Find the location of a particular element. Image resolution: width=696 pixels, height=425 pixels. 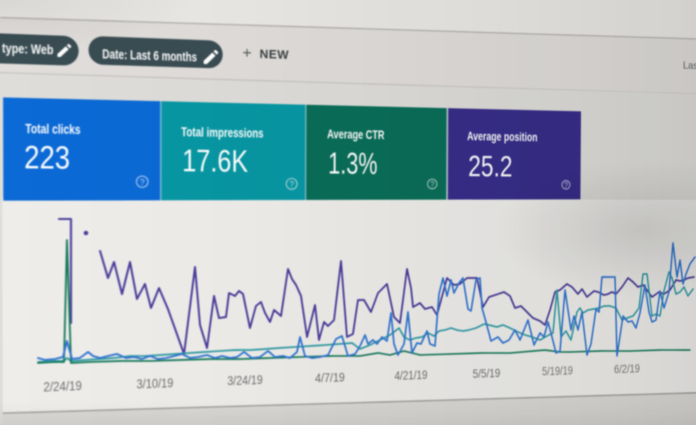

svg-text: 223 is located at coordinates (47, 158).